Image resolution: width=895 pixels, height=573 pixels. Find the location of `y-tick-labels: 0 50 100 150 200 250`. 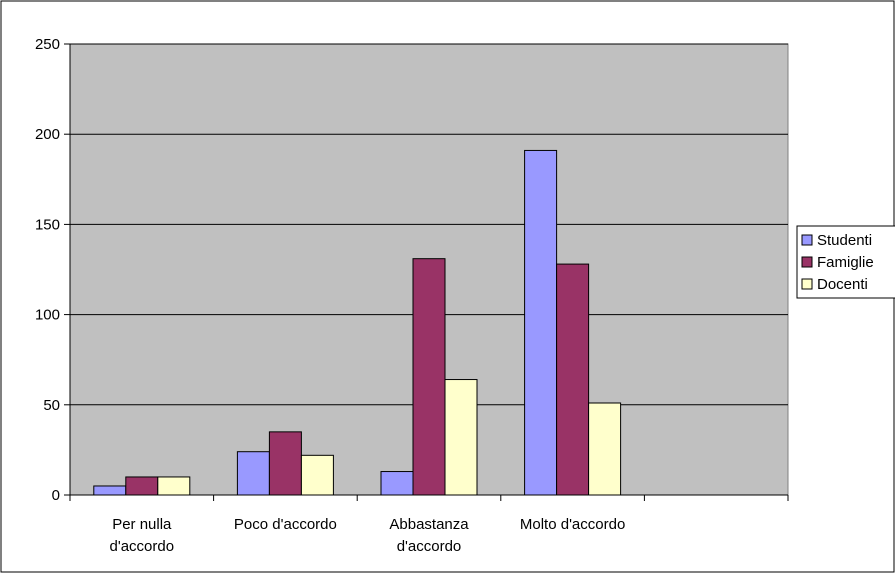

y-tick-labels: 0 50 100 150 200 250 is located at coordinates (47, 270).